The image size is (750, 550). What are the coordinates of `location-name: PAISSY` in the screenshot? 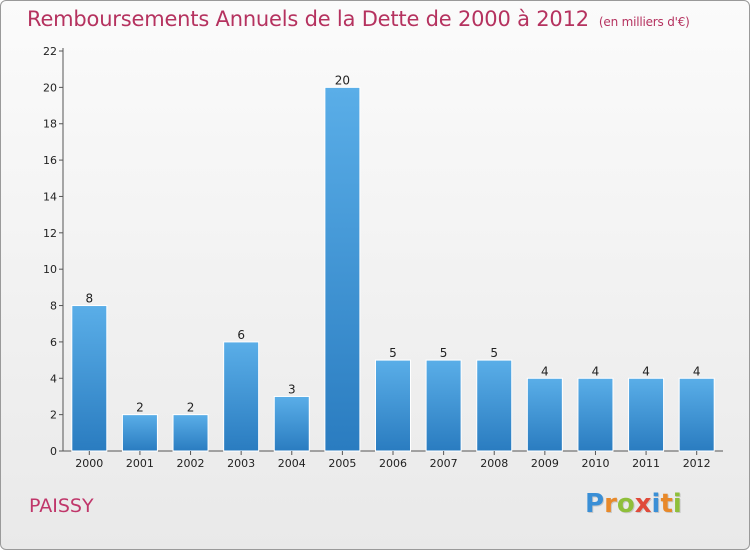 It's located at (61, 506).